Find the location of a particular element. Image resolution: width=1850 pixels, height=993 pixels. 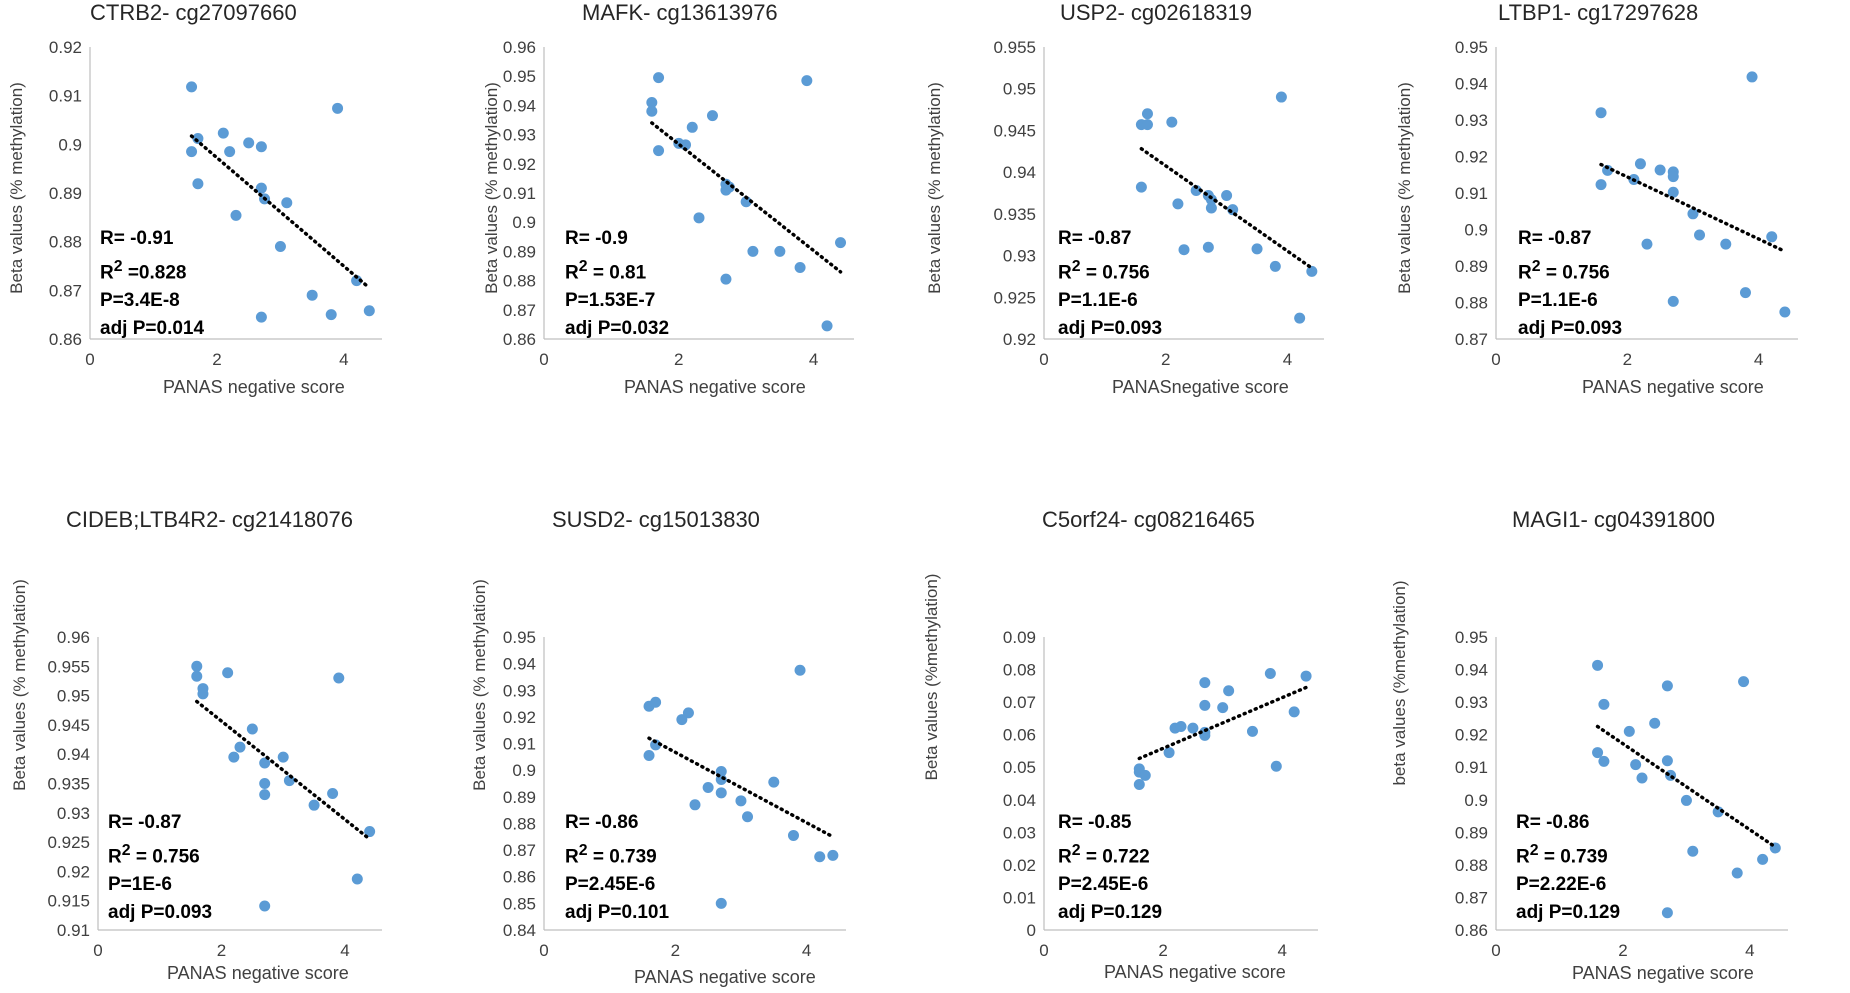

stat-adj-p: adj P=0.093 is located at coordinates (1110, 329).